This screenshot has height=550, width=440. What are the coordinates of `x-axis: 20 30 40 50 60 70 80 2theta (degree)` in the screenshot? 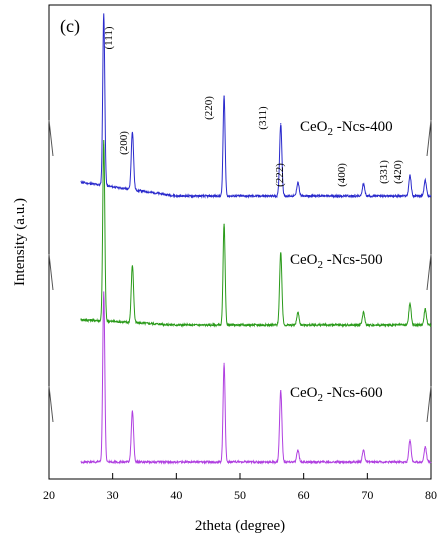 It's located at (240, 503).